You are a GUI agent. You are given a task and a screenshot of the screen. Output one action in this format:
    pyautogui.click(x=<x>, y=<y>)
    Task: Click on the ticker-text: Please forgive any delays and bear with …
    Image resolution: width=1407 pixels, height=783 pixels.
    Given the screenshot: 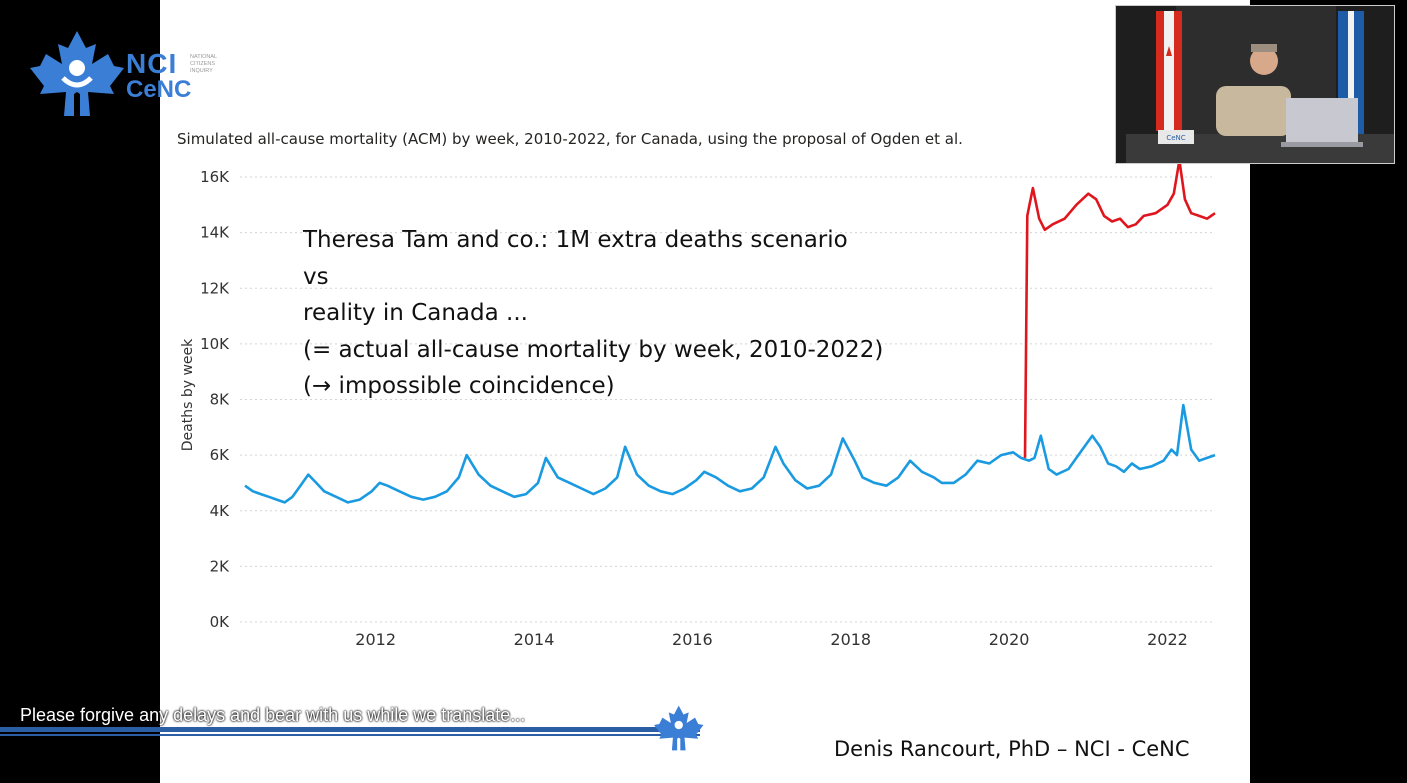 What is the action you would take?
    pyautogui.click(x=273, y=715)
    